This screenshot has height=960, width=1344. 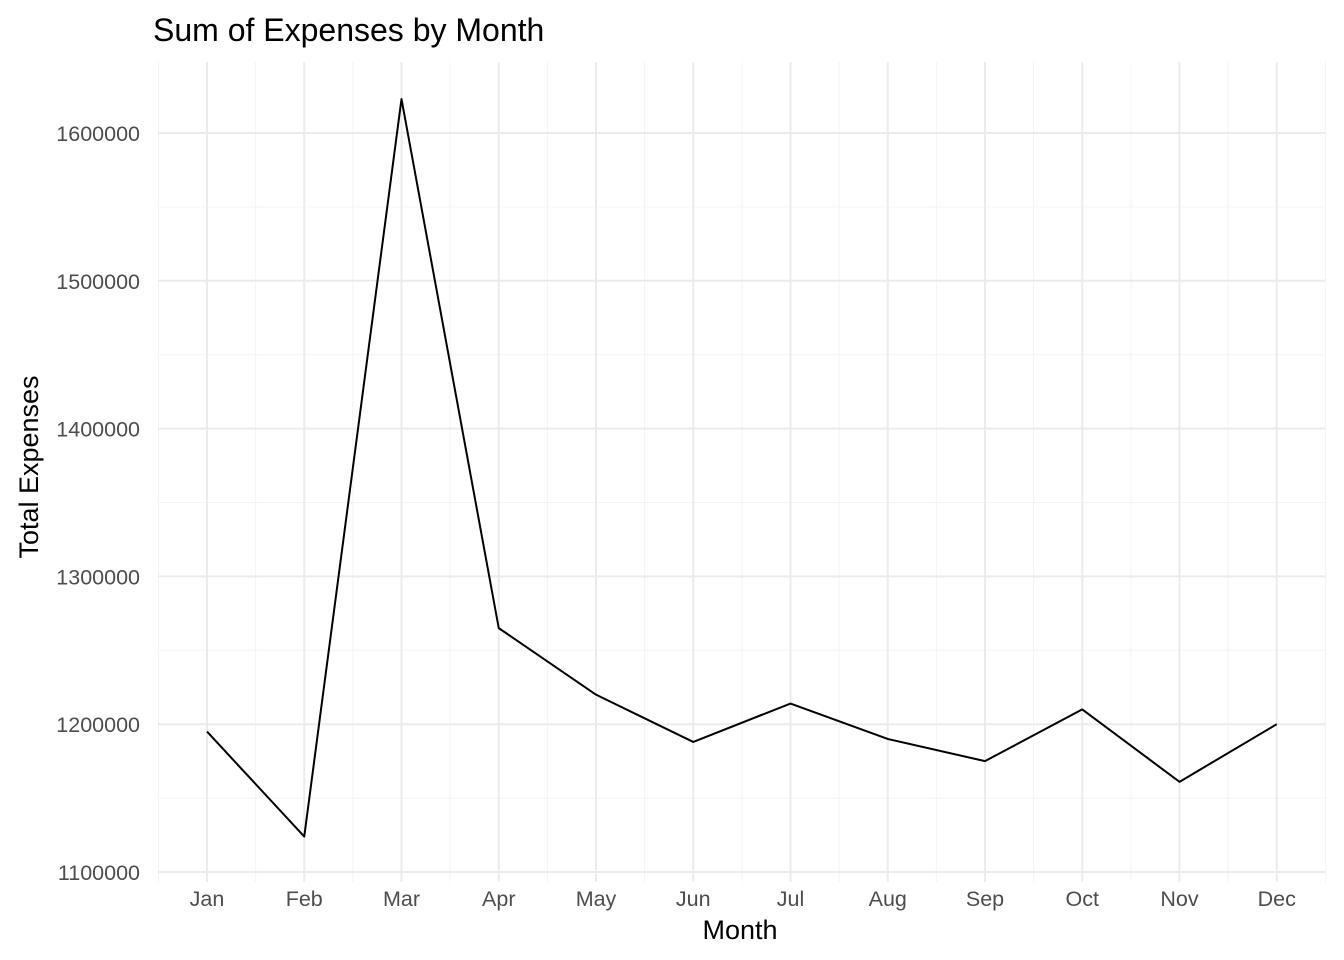 What do you see at coordinates (693, 899) in the screenshot?
I see `x-tick-label: Jun` at bounding box center [693, 899].